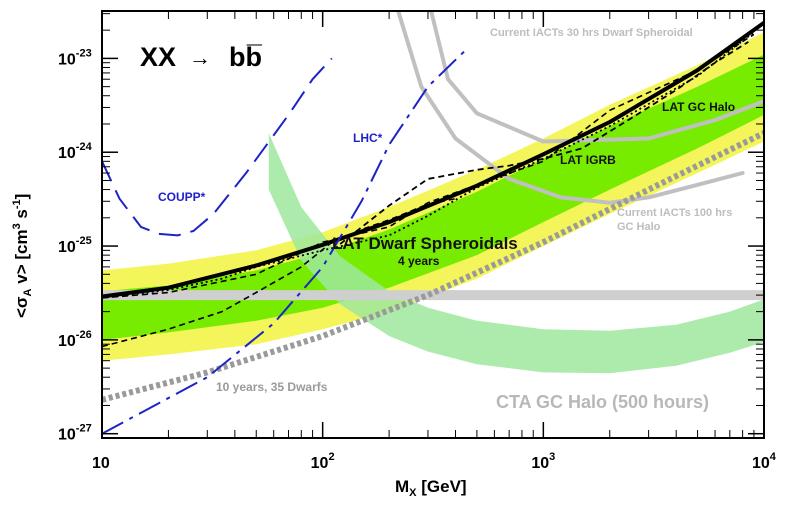 Image resolution: width=788 pixels, height=521 pixels. I want to click on x-tick-exp: 4, so click(773, 457).